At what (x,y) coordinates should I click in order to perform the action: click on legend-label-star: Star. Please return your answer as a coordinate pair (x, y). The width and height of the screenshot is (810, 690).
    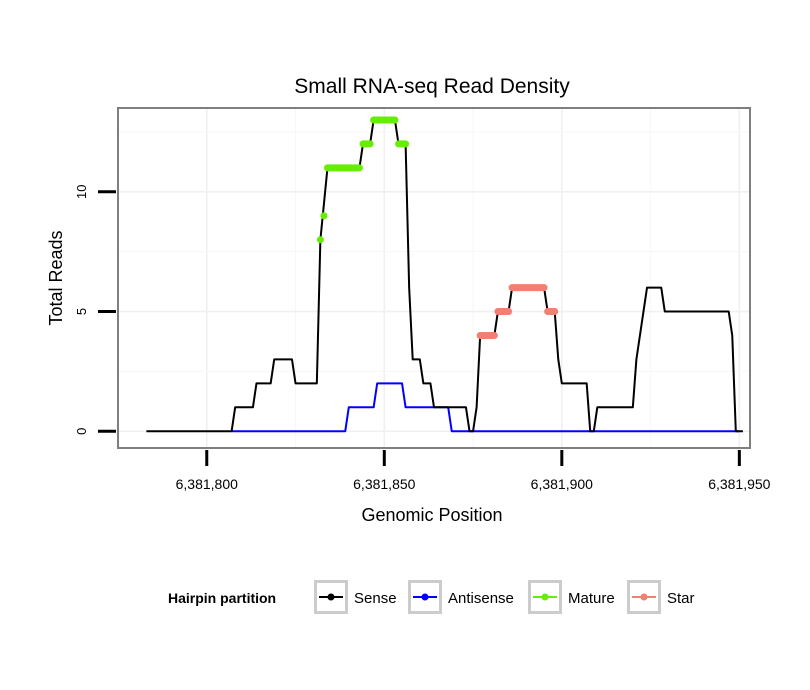
    Looking at the image, I should click on (681, 598).